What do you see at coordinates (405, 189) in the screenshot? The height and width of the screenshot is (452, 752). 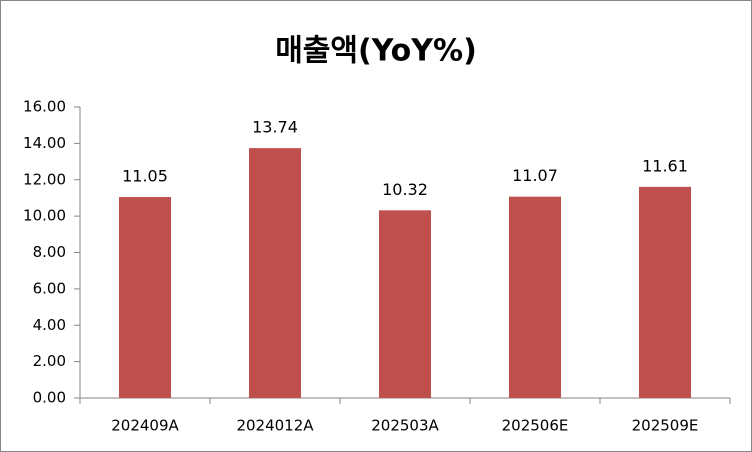 I see `value-label: 10.32` at bounding box center [405, 189].